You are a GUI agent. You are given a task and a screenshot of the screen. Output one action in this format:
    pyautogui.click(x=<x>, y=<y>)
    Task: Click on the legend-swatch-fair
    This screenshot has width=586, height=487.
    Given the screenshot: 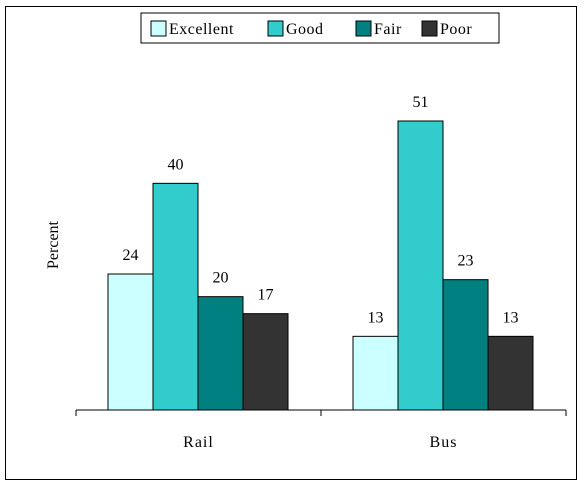 What is the action you would take?
    pyautogui.click(x=363, y=28)
    